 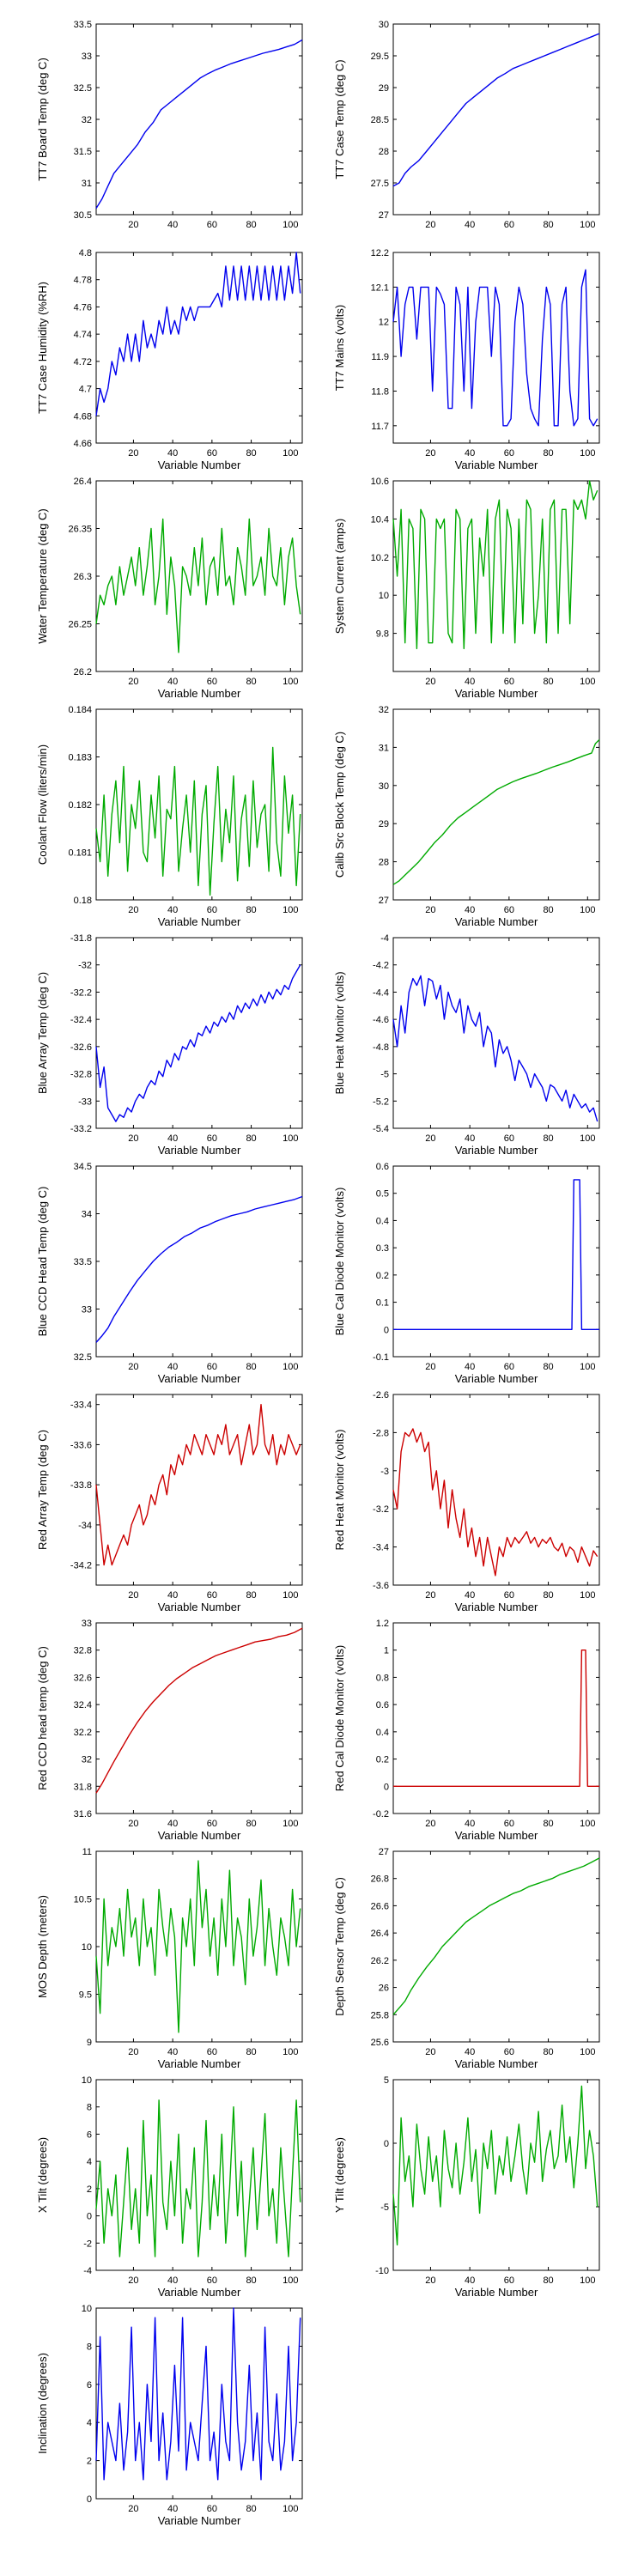 I want to click on y-tick-label: -32.2, so click(x=81, y=992).